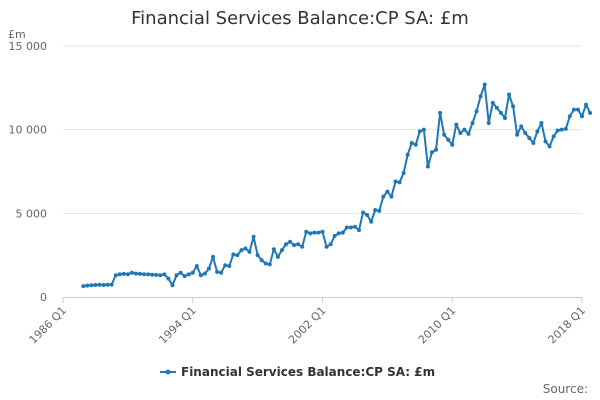 Image resolution: width=600 pixels, height=400 pixels. Describe the element at coordinates (307, 325) in the screenshot. I see `x-tick-label: 2002 Q1` at that location.